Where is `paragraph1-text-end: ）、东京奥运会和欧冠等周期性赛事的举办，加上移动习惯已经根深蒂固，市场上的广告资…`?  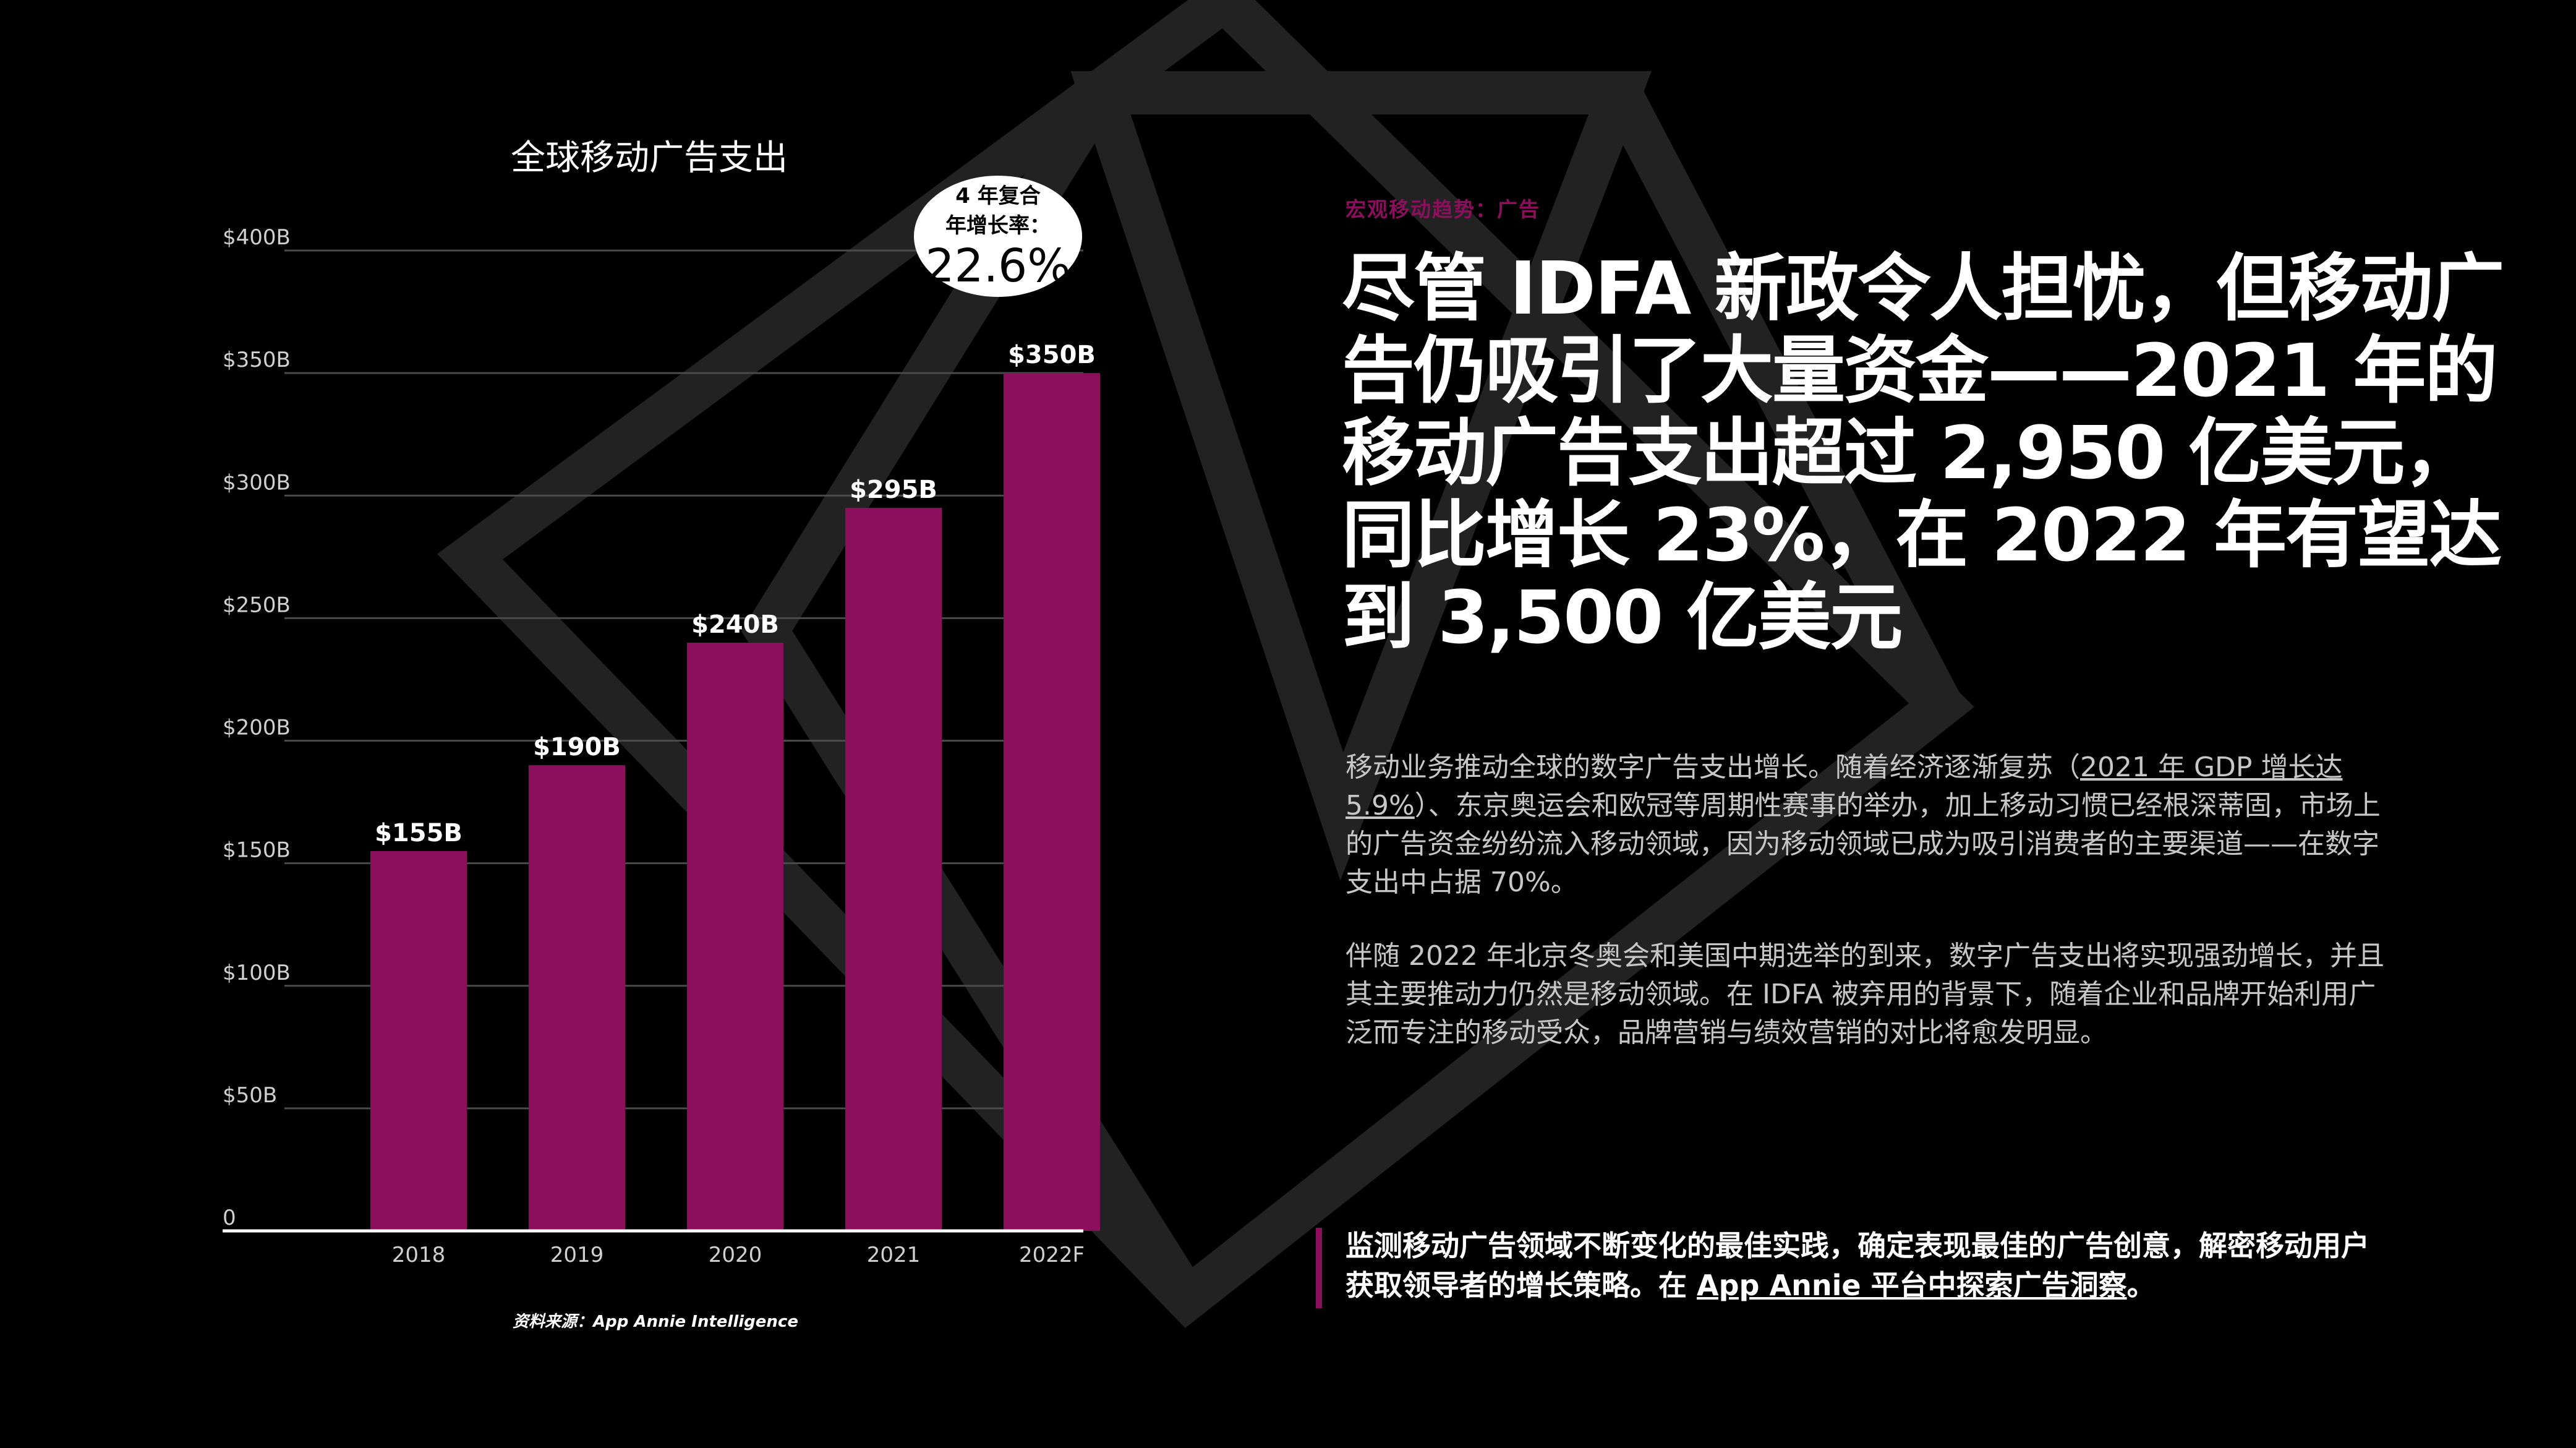
paragraph1-text-end: ）、东京奥运会和欧冠等周期性赛事的举办，加上移动习惯已经根深蒂固，市场上的广告资… is located at coordinates (1863, 844).